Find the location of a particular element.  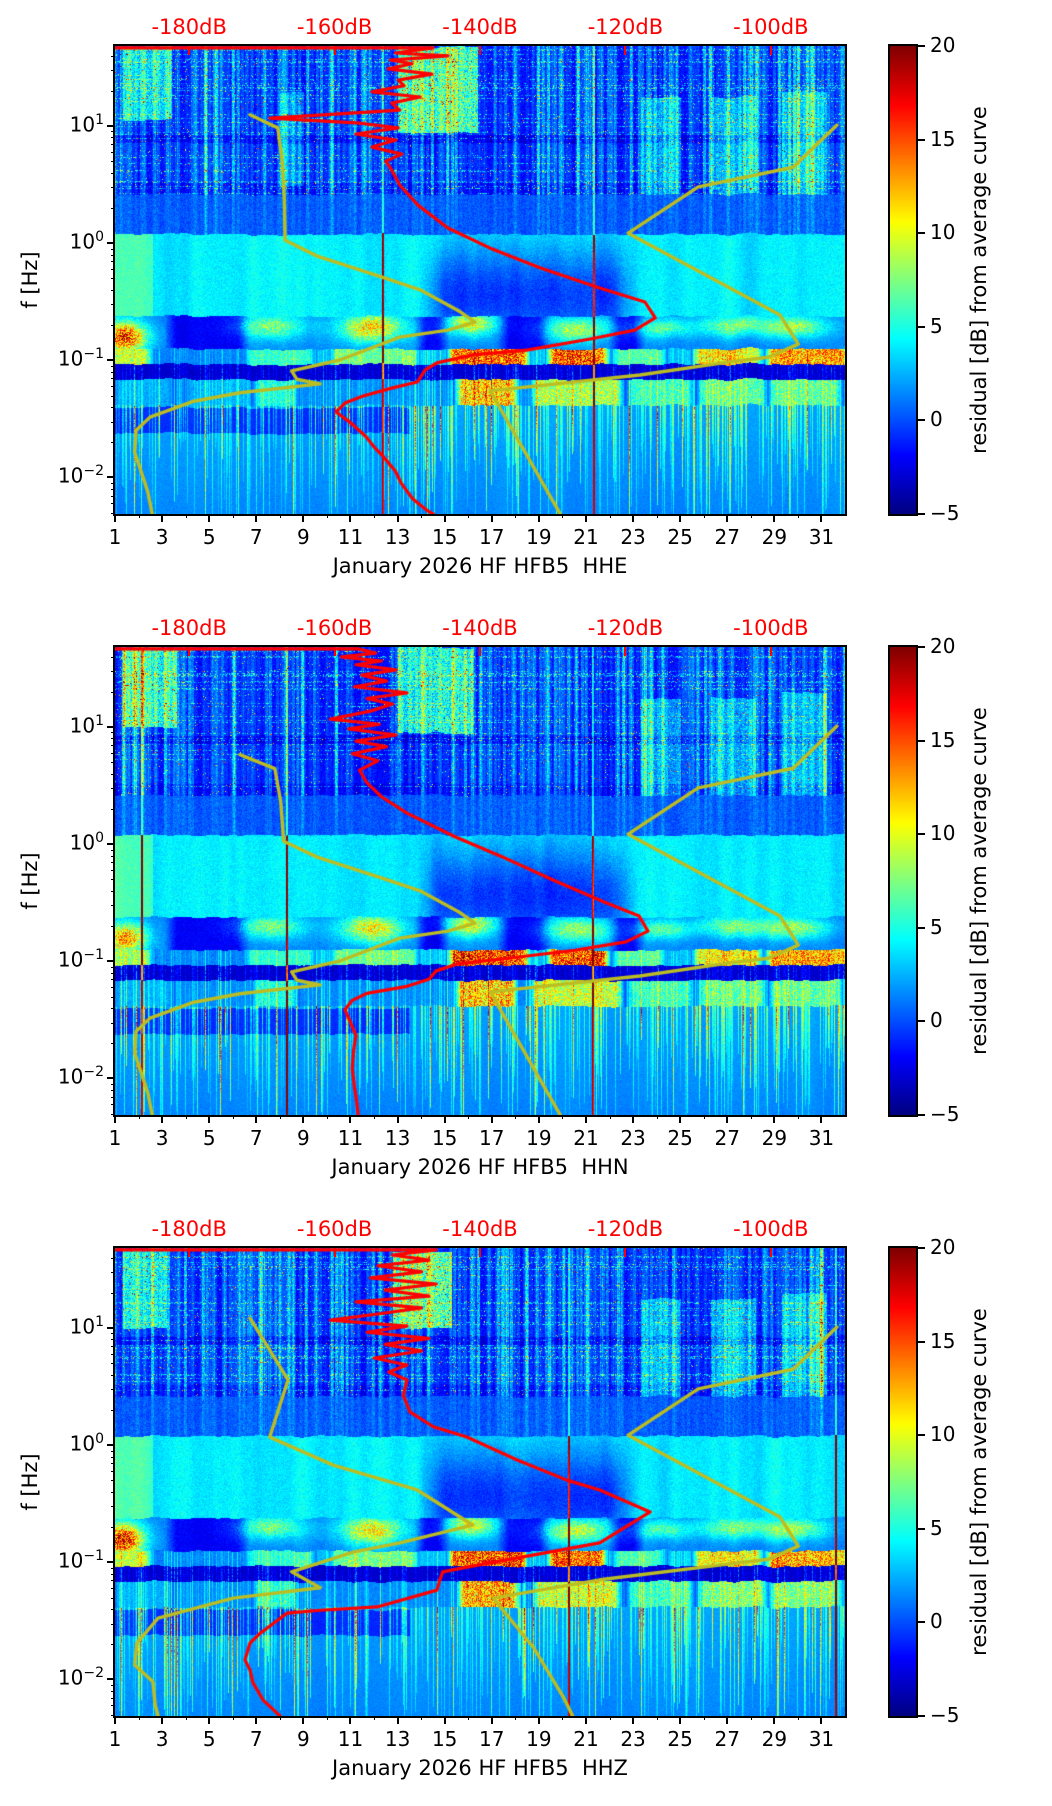

x-tick-label: 17 is located at coordinates (492, 1739).